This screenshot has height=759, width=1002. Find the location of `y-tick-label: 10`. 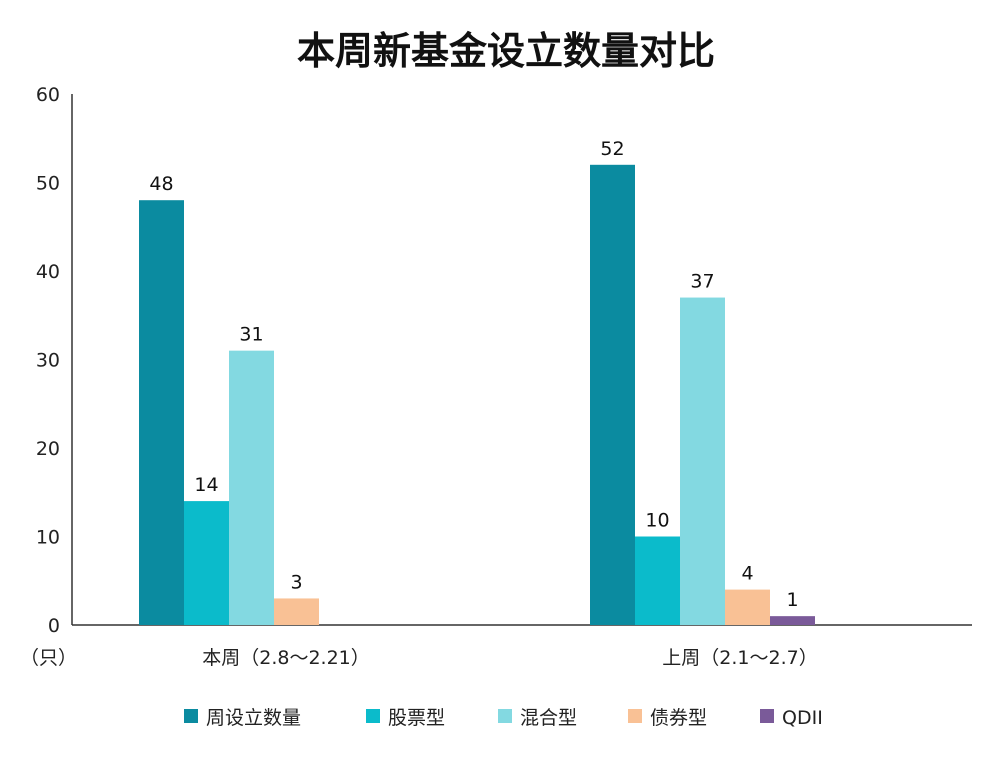

y-tick-label: 10 is located at coordinates (48, 538).